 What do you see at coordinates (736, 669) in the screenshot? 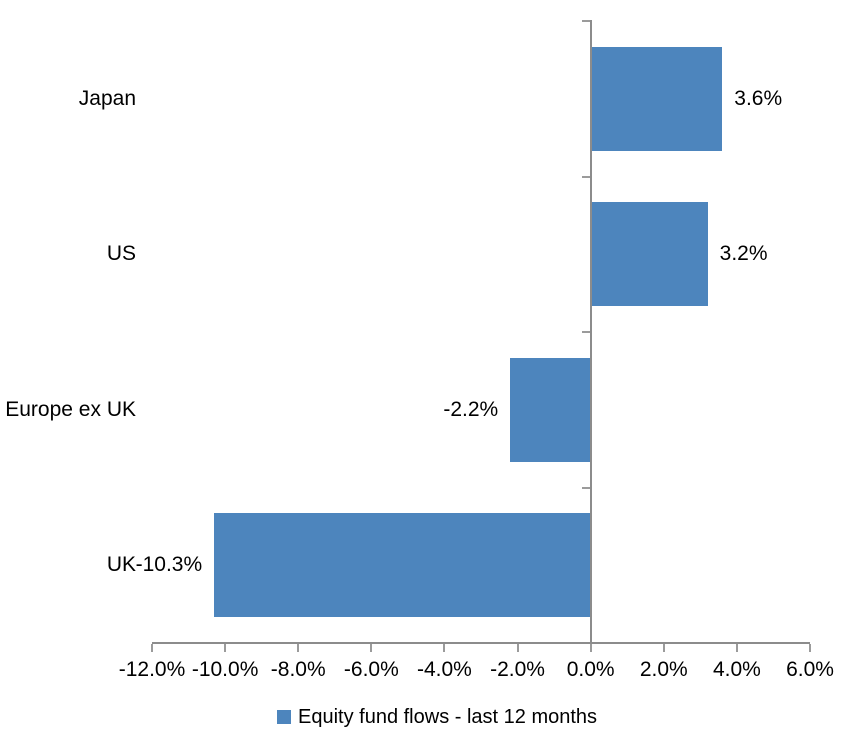
I see `x-tick-label: 4.0%` at bounding box center [736, 669].